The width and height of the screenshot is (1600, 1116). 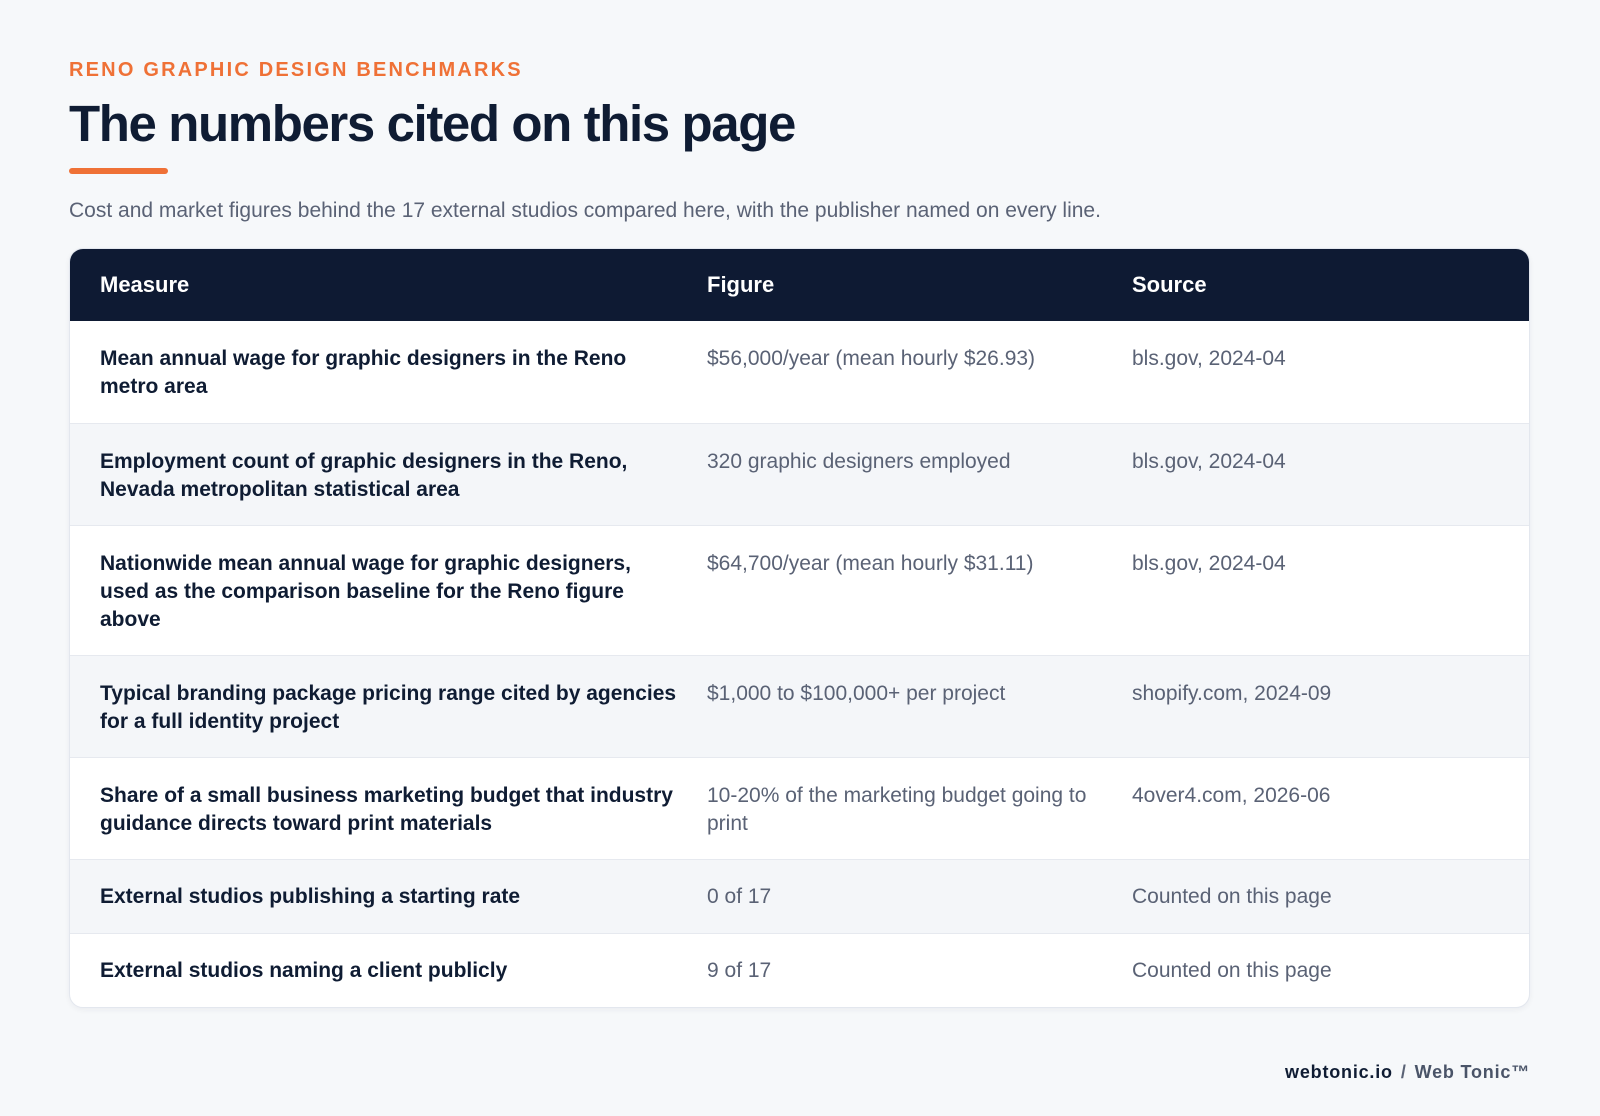 What do you see at coordinates (799, 285) in the screenshot?
I see `table-header: Measure Figure Source` at bounding box center [799, 285].